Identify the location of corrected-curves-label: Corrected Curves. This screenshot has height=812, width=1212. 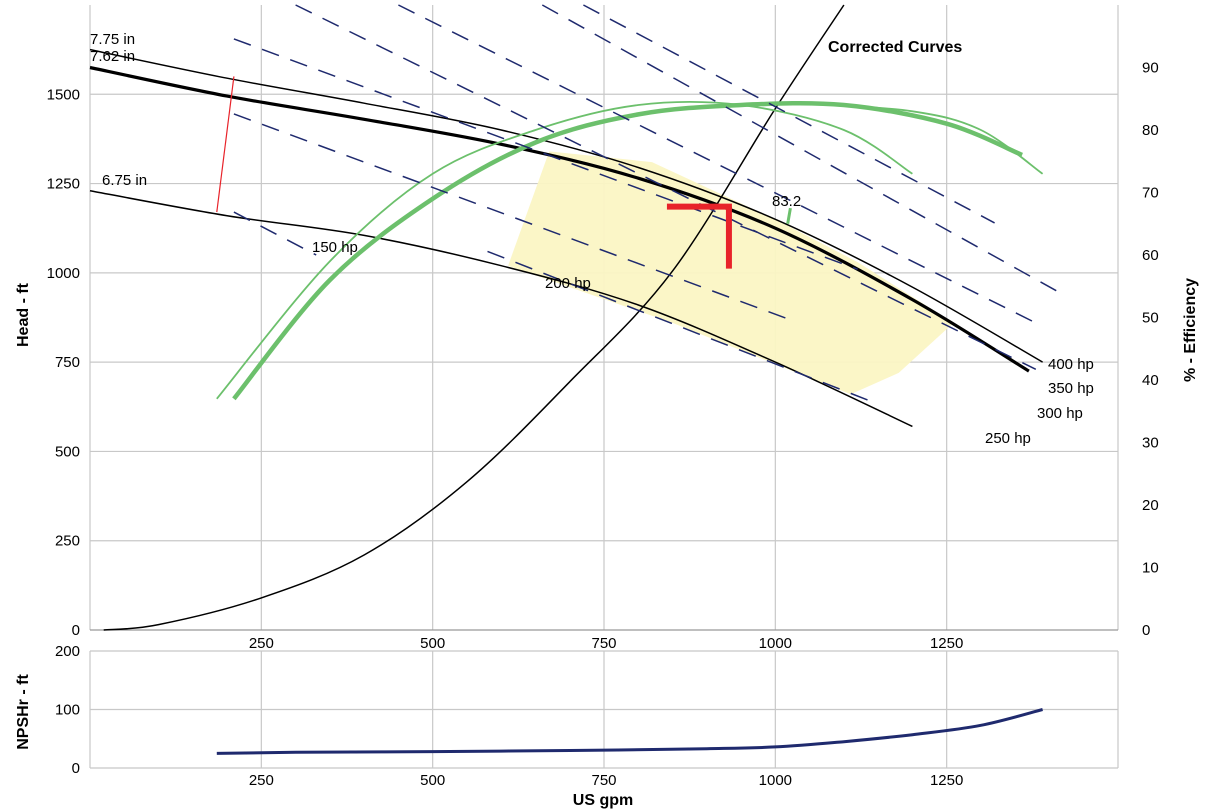
(895, 47).